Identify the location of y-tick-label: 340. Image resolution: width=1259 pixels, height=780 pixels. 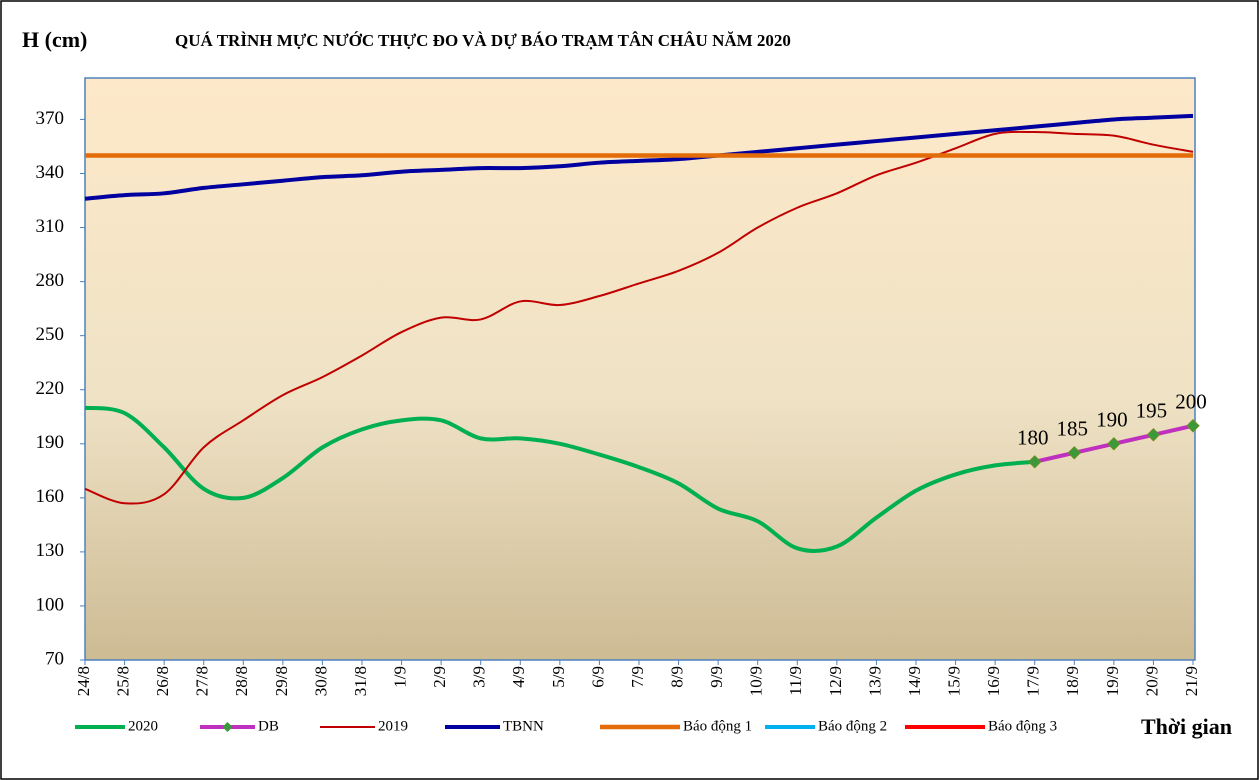
(50, 172).